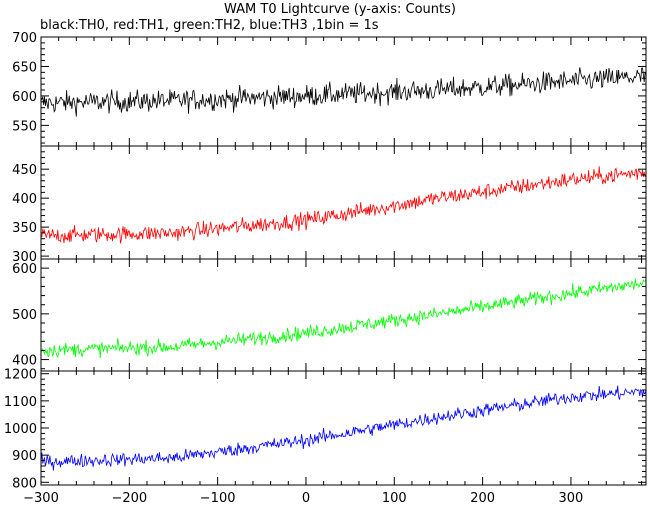 Image resolution: width=650 pixels, height=505 pixels. I want to click on x-tick-label: 100, so click(394, 498).